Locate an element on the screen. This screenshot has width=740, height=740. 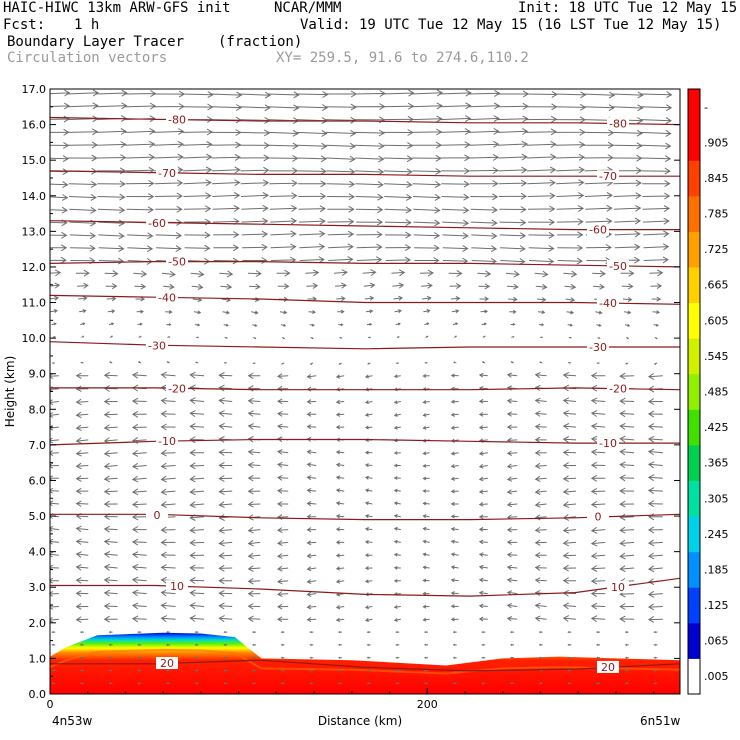
contour-label: -50 is located at coordinates (177, 262).